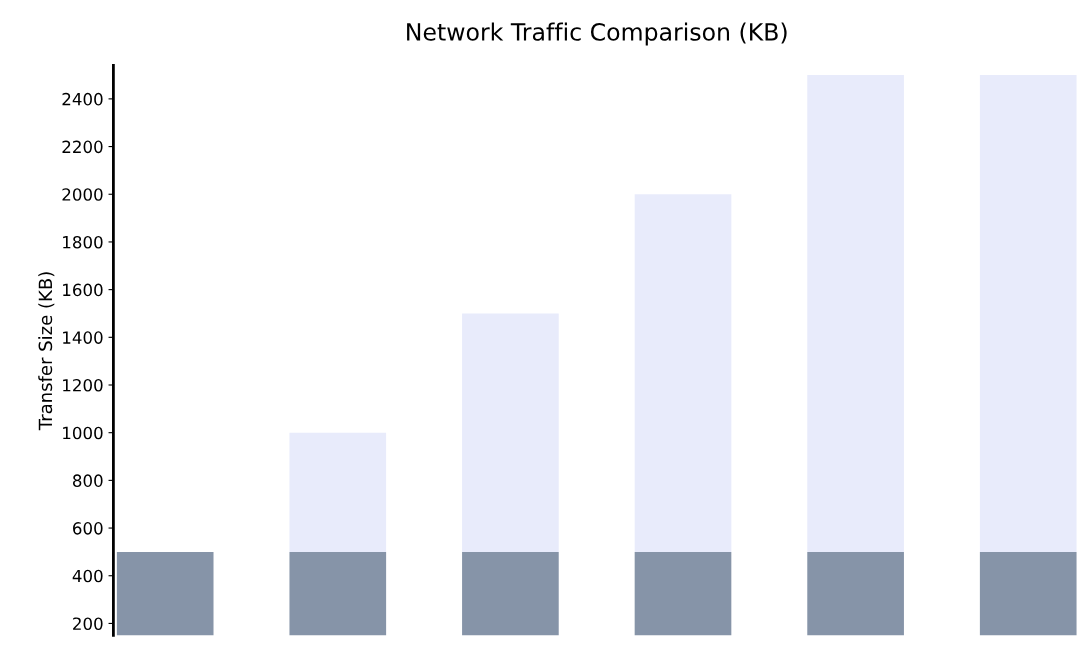 This screenshot has width=1080, height=655. I want to click on y-tick-label: 1400, so click(83, 337).